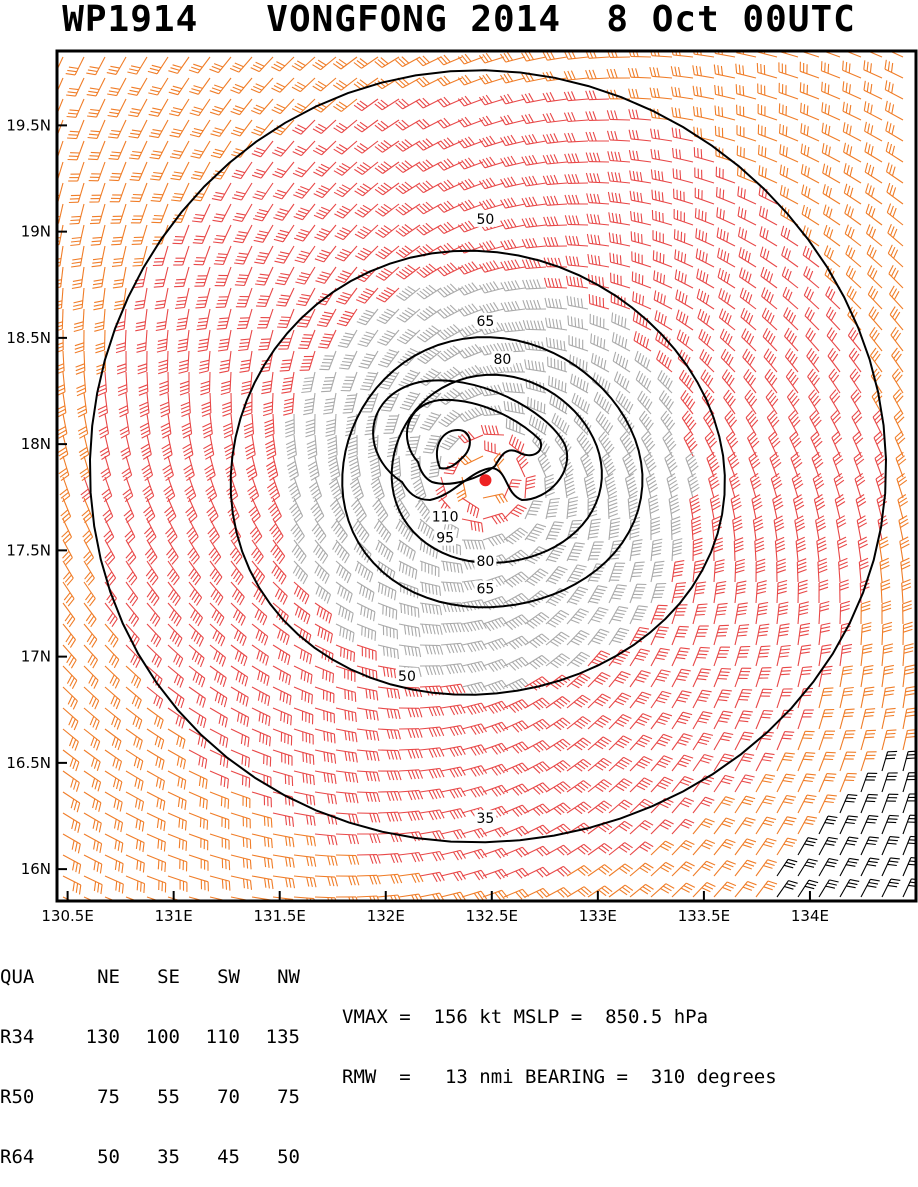 The height and width of the screenshot is (1187, 918). What do you see at coordinates (486, 322) in the screenshot?
I see `contour-label: 65` at bounding box center [486, 322].